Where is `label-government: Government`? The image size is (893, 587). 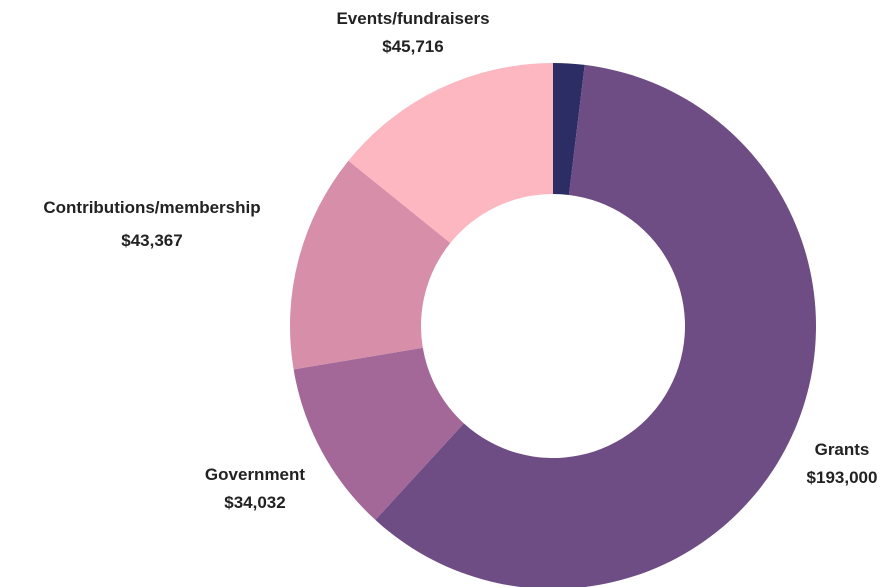
label-government: Government is located at coordinates (255, 474).